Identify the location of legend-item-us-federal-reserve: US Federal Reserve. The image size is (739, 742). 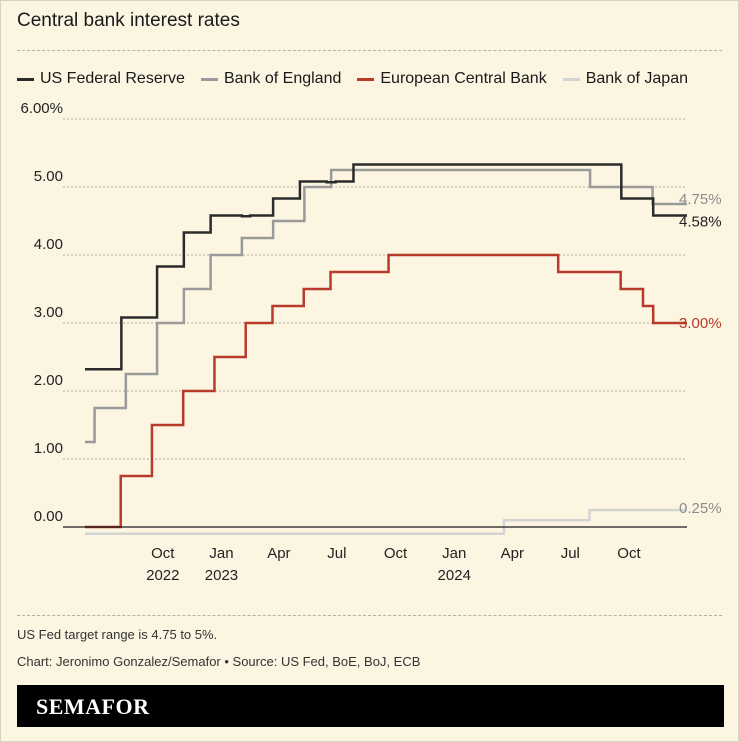
(101, 79).